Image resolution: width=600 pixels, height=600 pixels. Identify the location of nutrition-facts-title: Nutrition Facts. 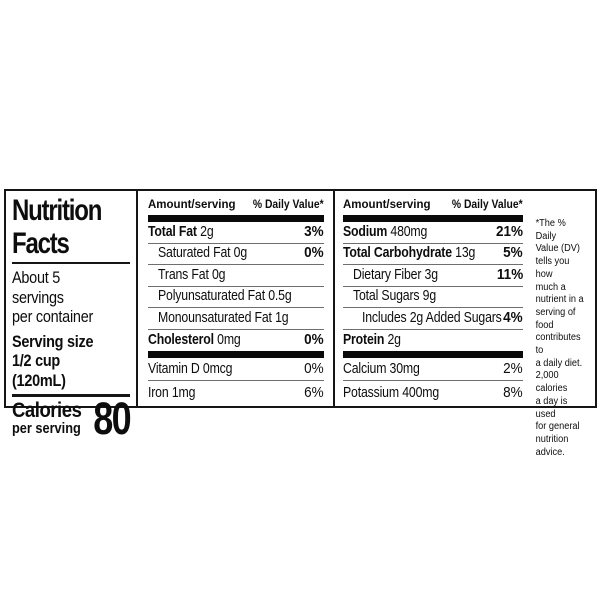
(57, 227).